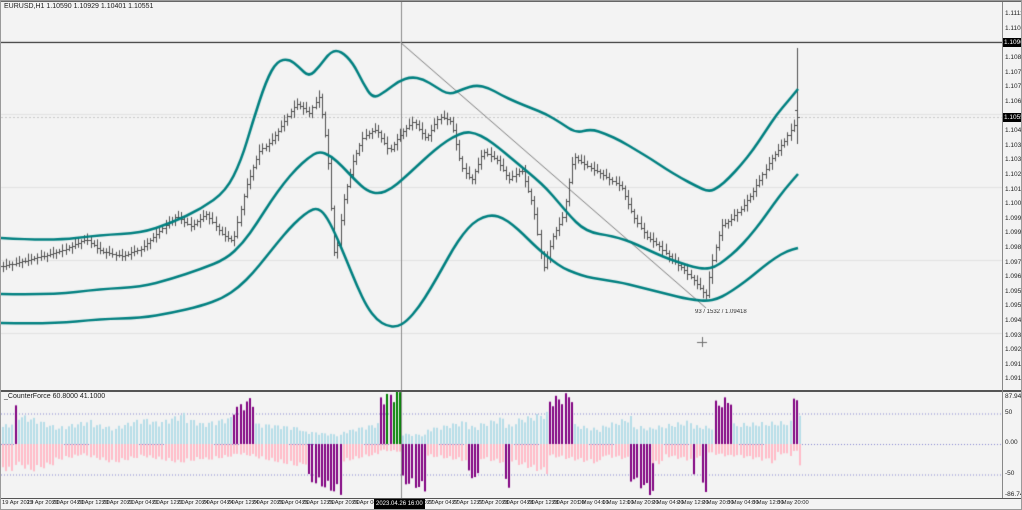 The width and height of the screenshot is (1022, 510). I want to click on price-axis-label: 1.09275, so click(1013, 350).